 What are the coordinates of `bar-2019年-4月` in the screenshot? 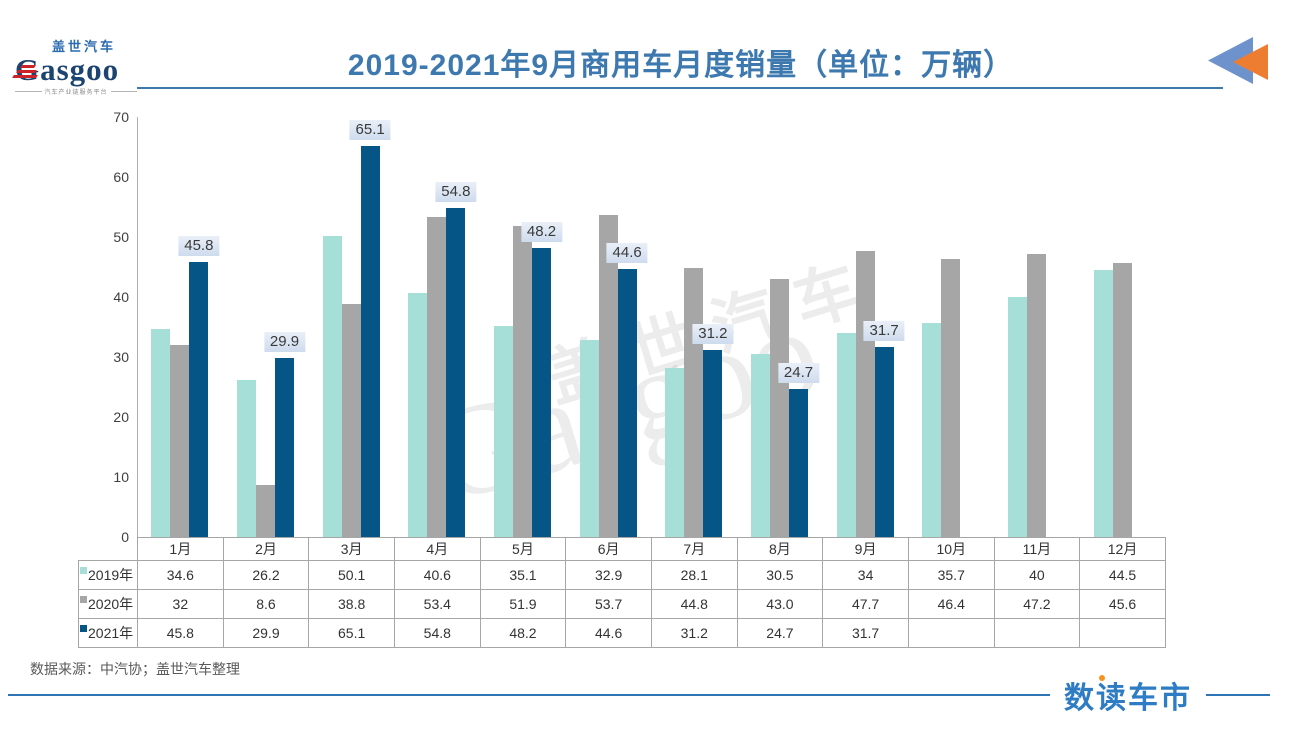 It's located at (418, 415).